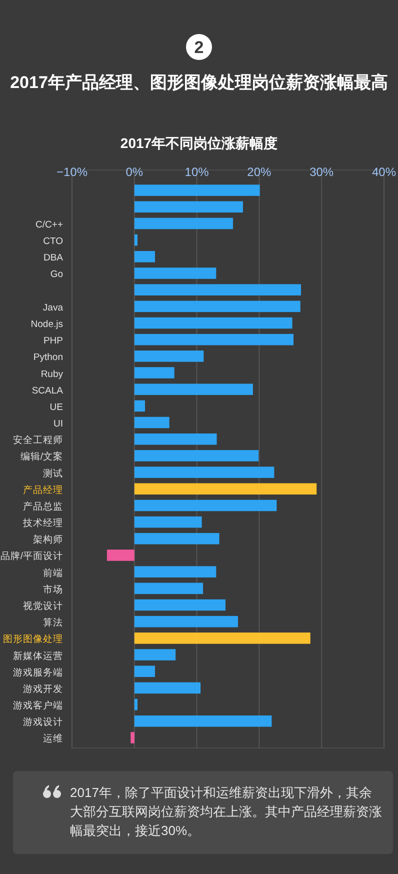 The image size is (398, 874). I want to click on y-tick-label: 运维, so click(53, 738).